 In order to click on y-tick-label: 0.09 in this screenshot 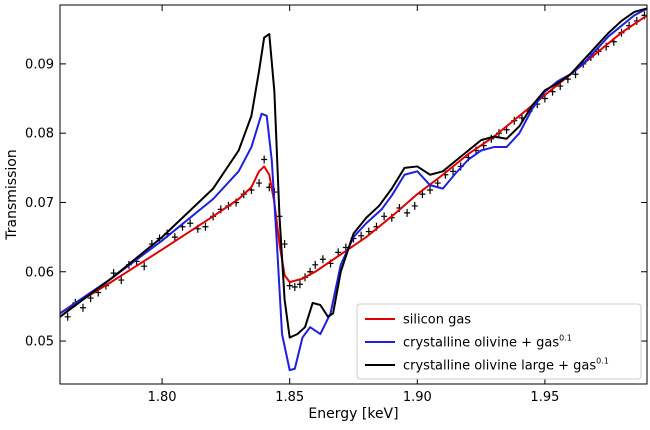, I will do `click(39, 64)`.